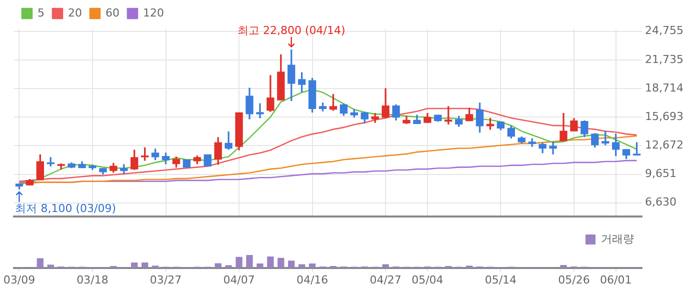 The image size is (700, 289). I want to click on y-tick-label: 15,693, so click(664, 116).